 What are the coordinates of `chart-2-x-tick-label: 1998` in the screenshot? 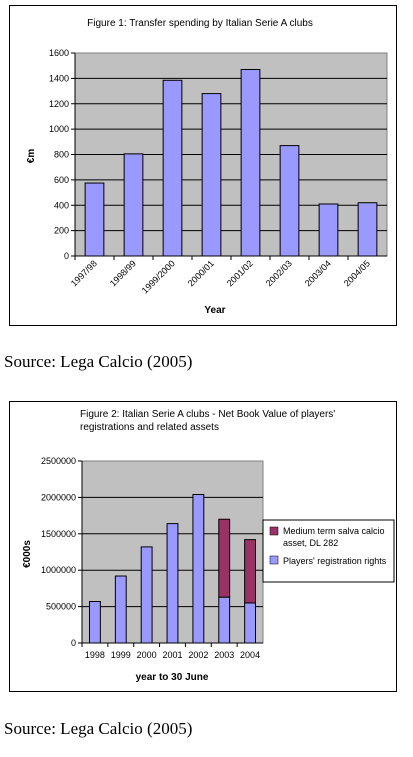 It's located at (95, 655).